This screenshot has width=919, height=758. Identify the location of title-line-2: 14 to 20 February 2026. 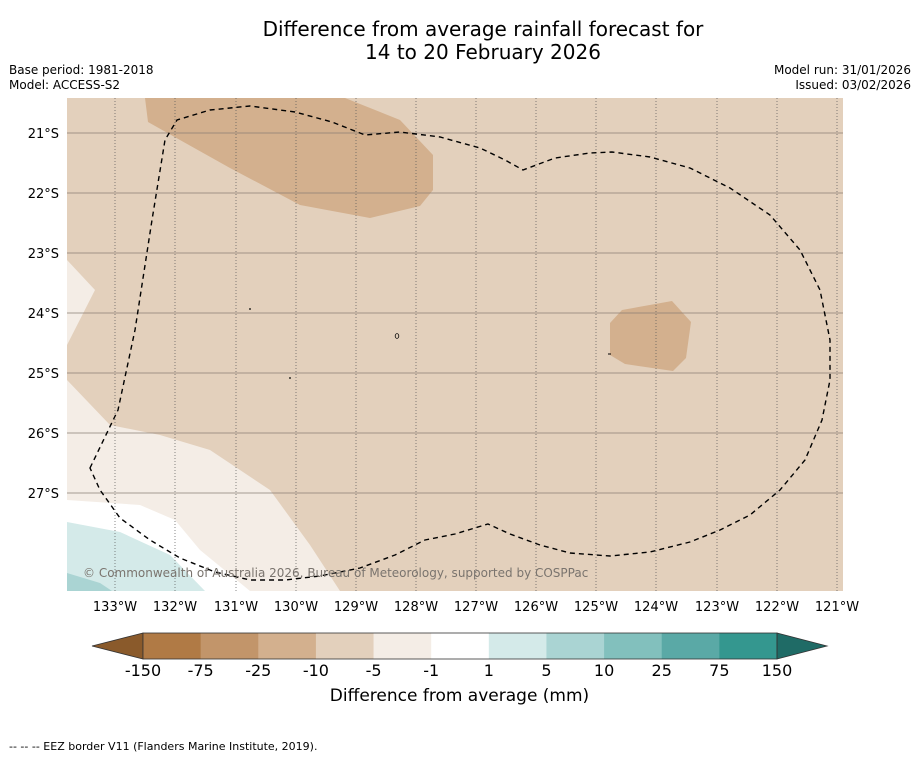
(483, 52).